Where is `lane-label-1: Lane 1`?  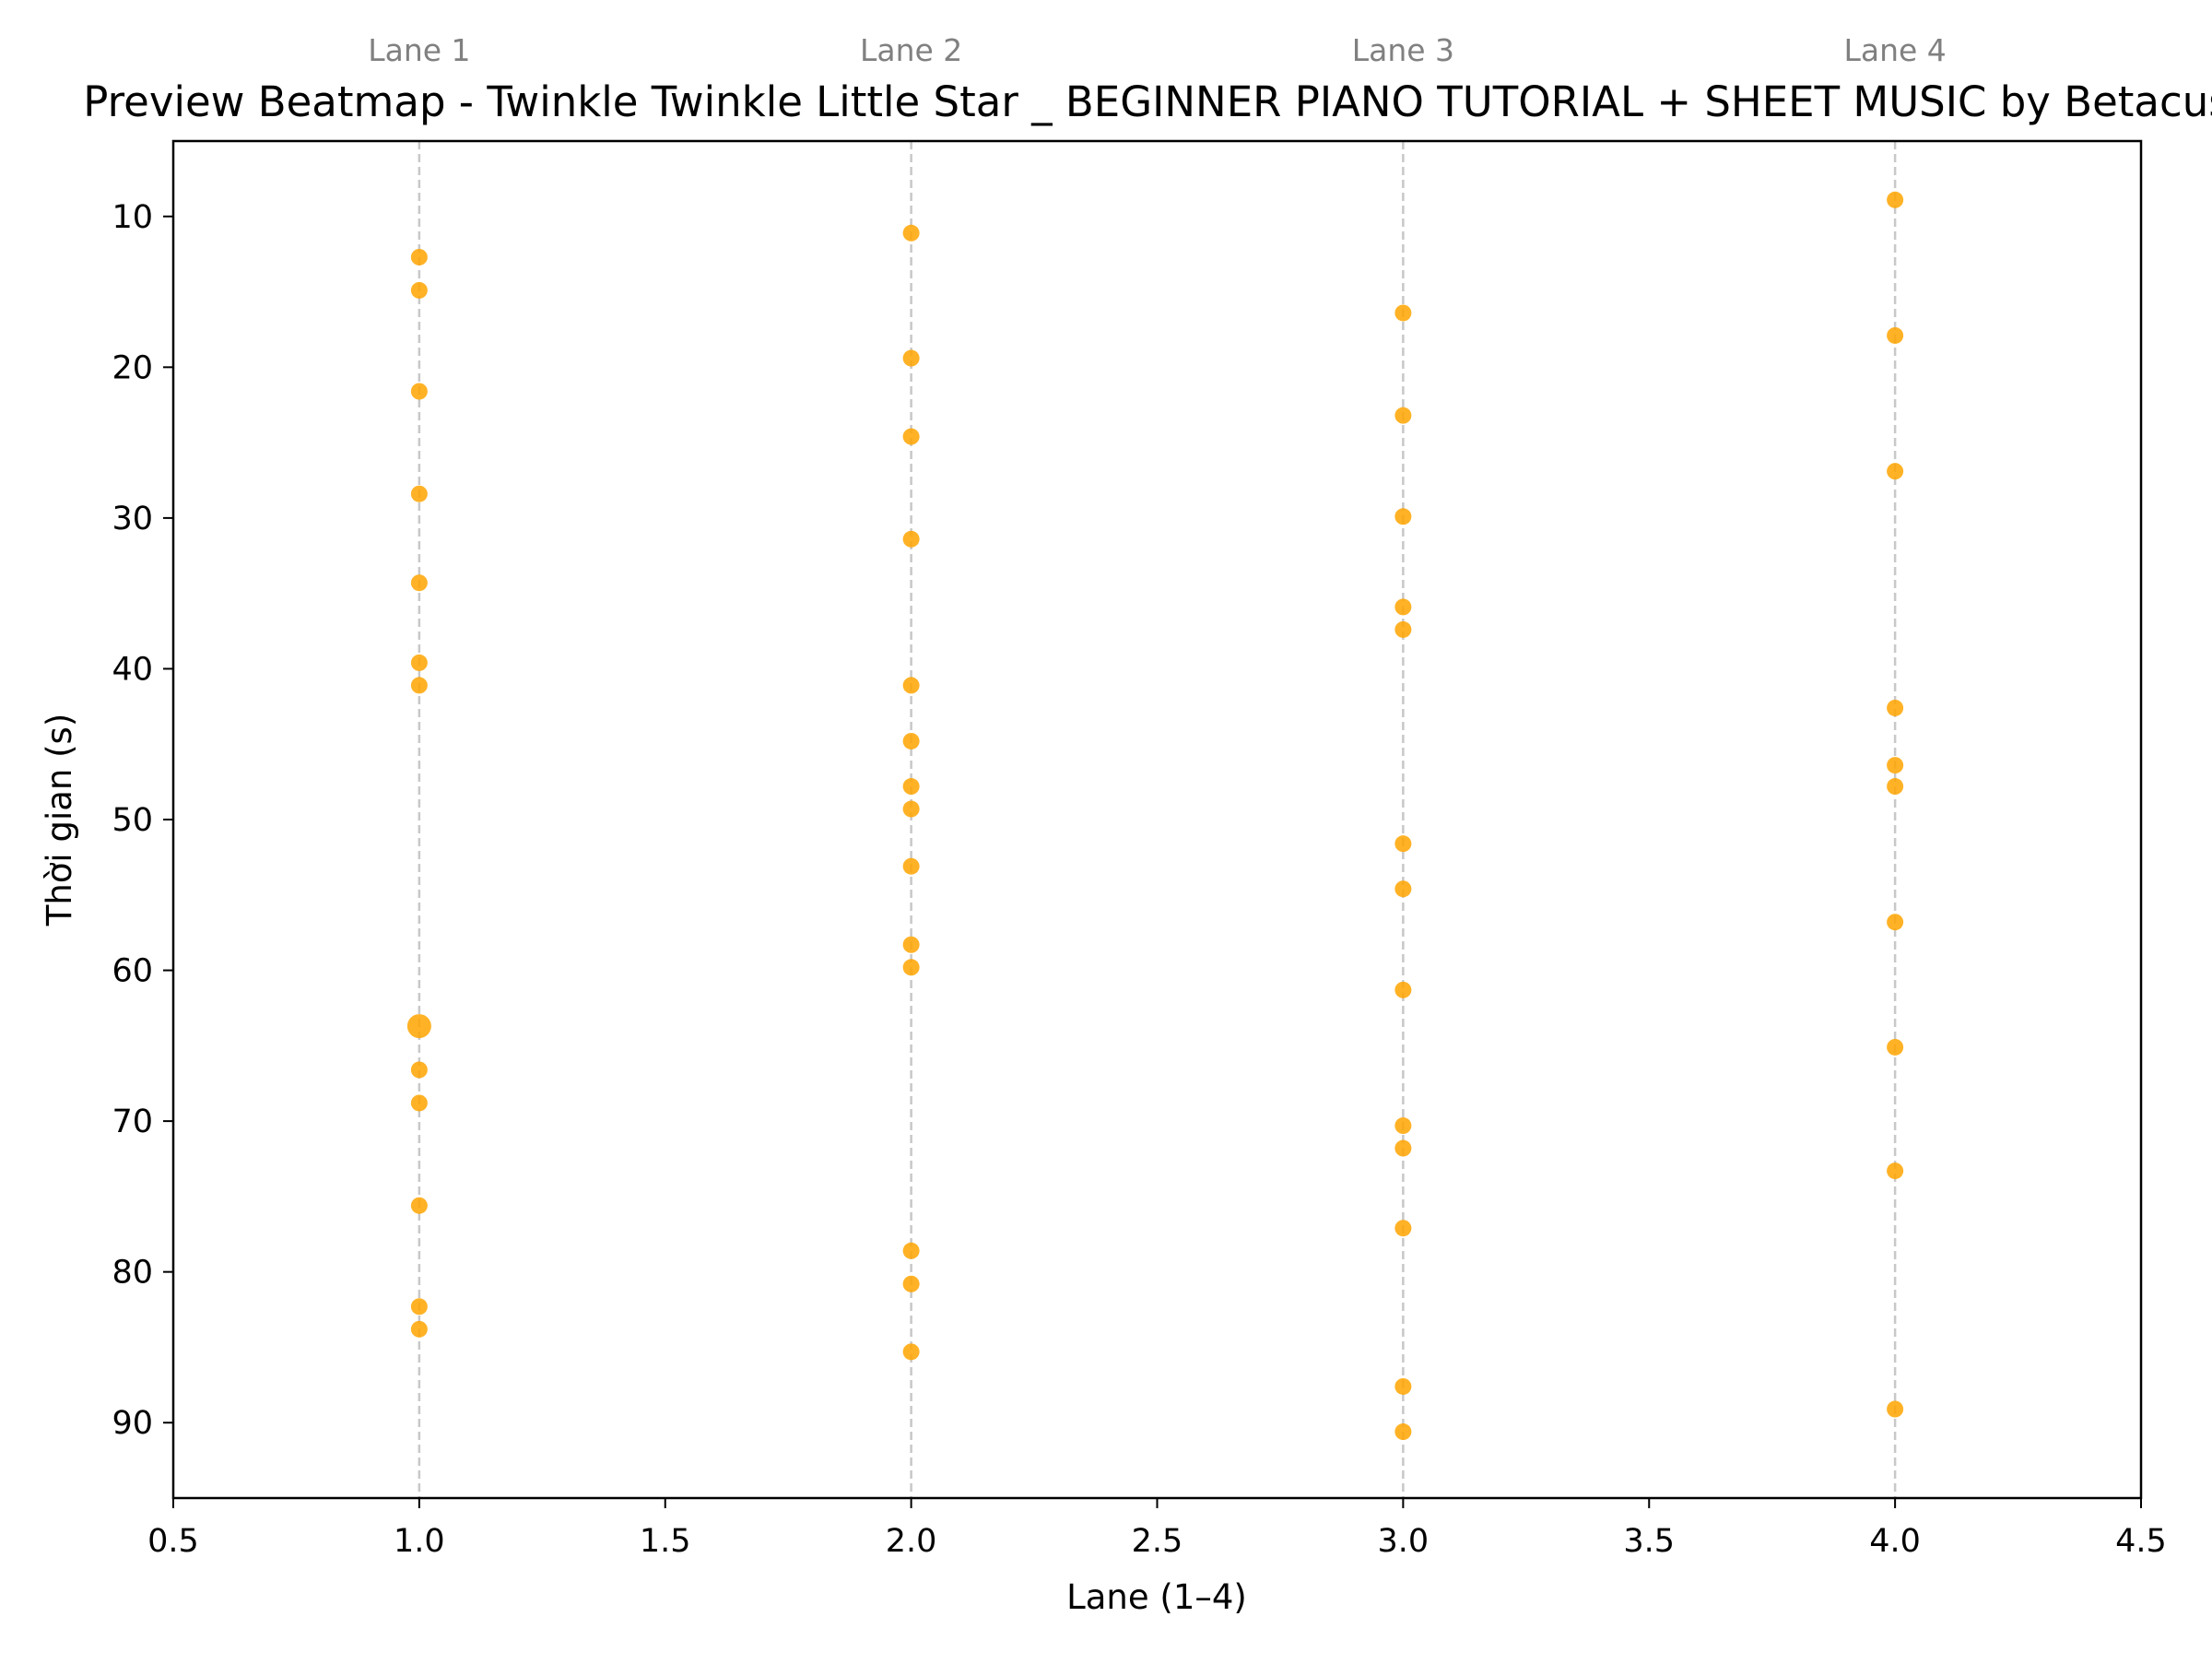 lane-label-1: Lane 1 is located at coordinates (419, 50).